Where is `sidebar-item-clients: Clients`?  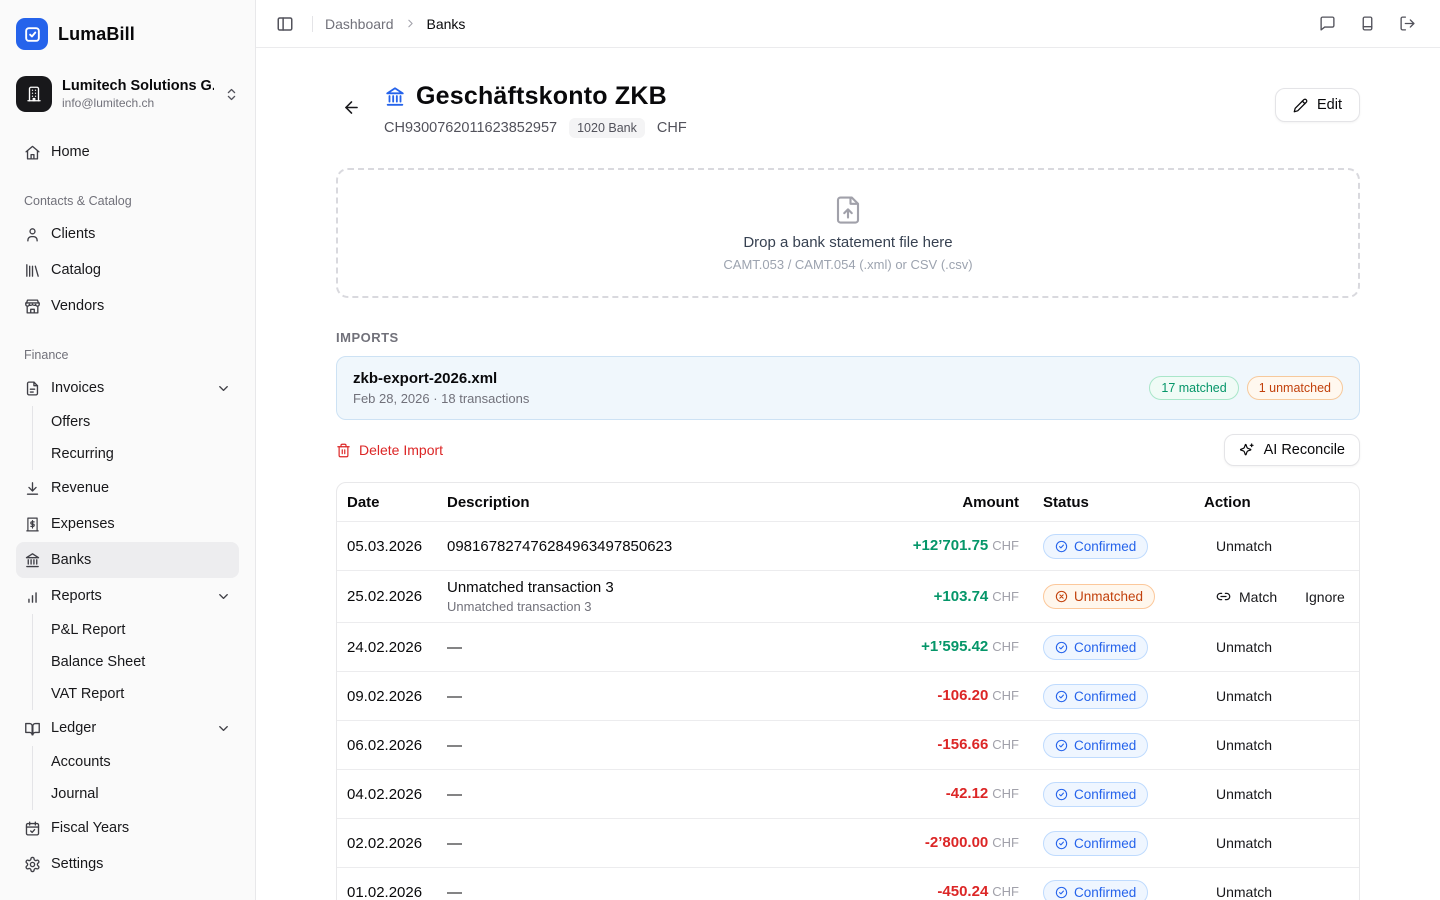
sidebar-item-clients: Clients is located at coordinates (127, 234).